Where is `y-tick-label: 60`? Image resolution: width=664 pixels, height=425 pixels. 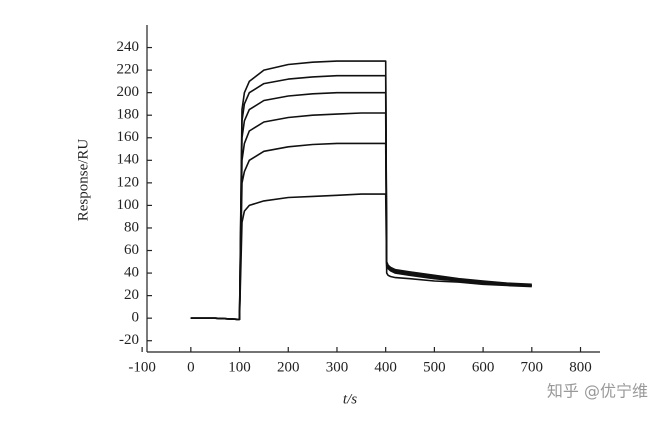 y-tick-label: 60 is located at coordinates (131, 250).